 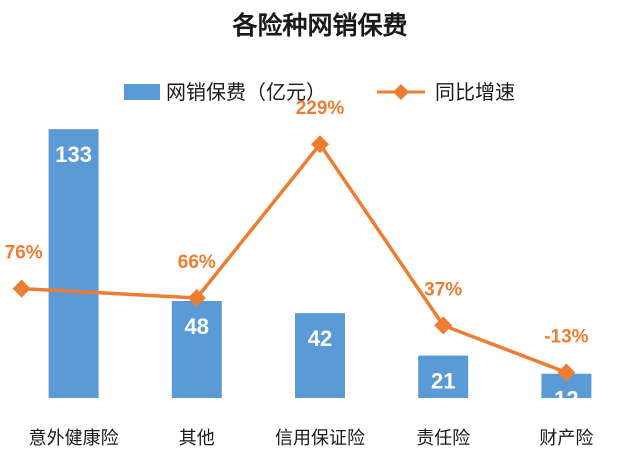 What do you see at coordinates (401, 92) in the screenshot?
I see `legend-line-marker` at bounding box center [401, 92].